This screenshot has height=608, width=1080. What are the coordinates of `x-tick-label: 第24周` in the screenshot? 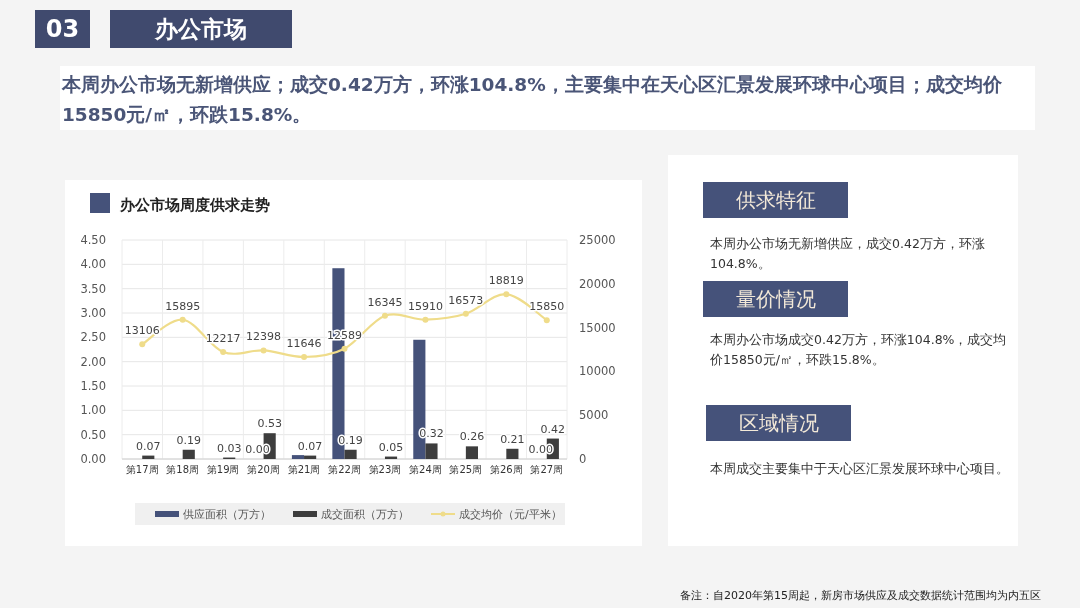 It's located at (425, 469).